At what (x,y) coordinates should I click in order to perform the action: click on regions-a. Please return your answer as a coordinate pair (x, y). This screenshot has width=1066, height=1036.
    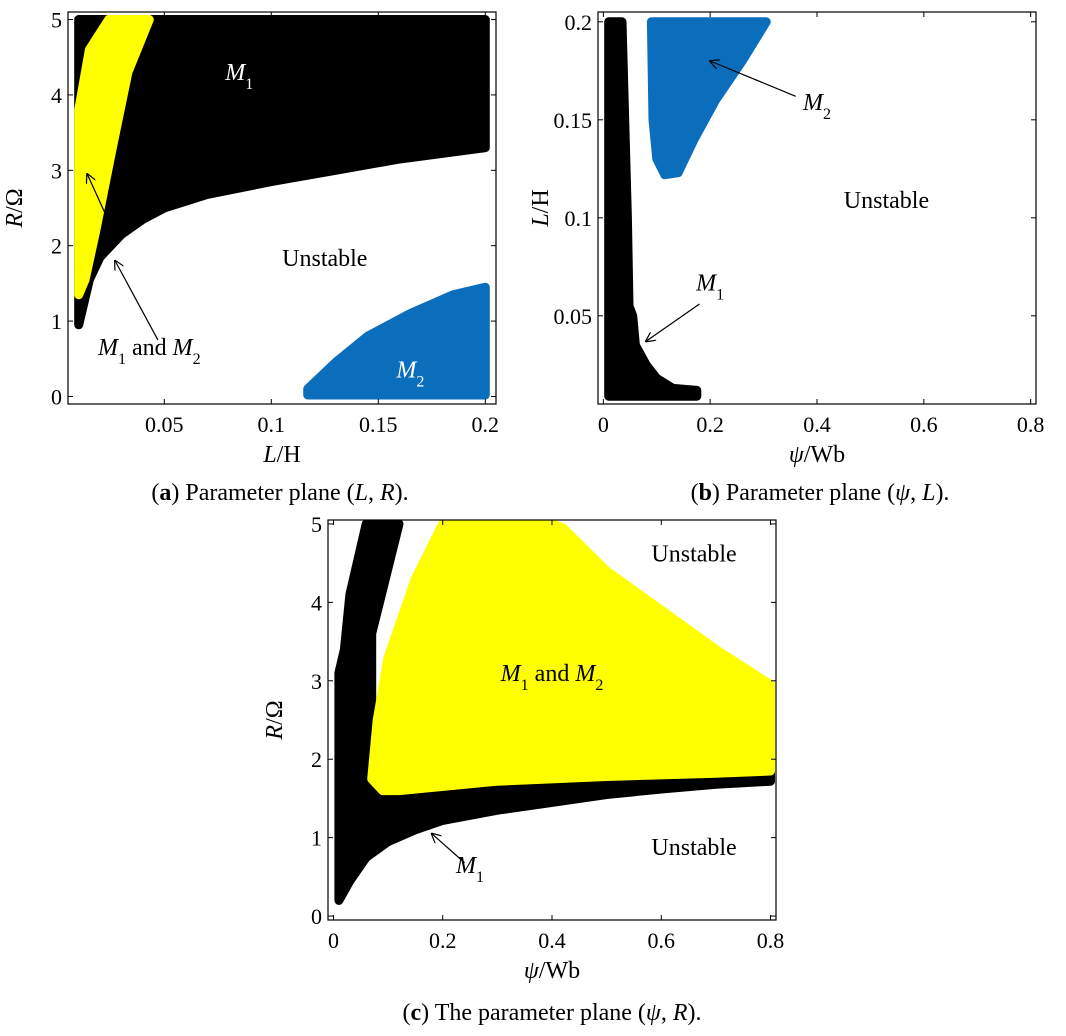
    Looking at the image, I should click on (282, 207).